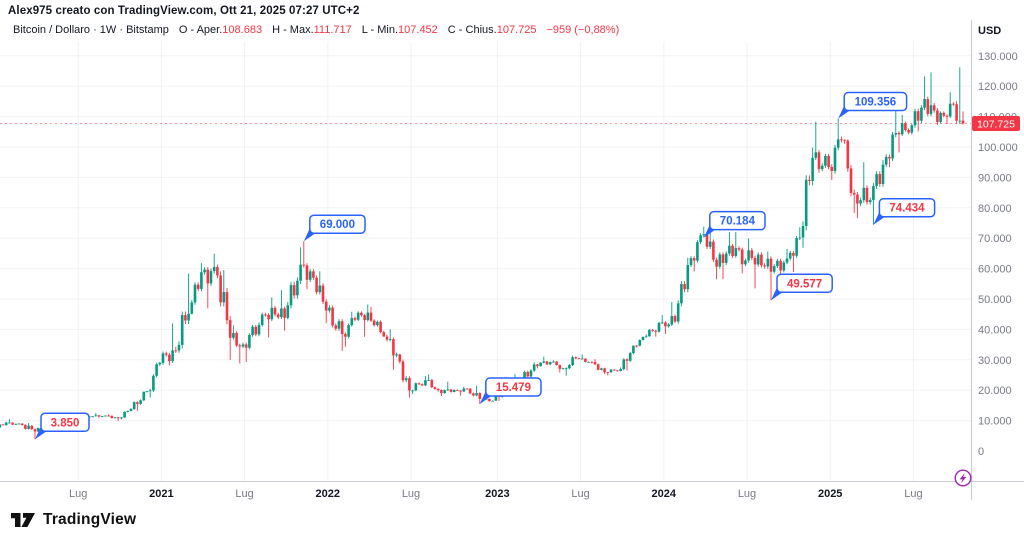  I want to click on price-callout: 109.356, so click(873, 105).